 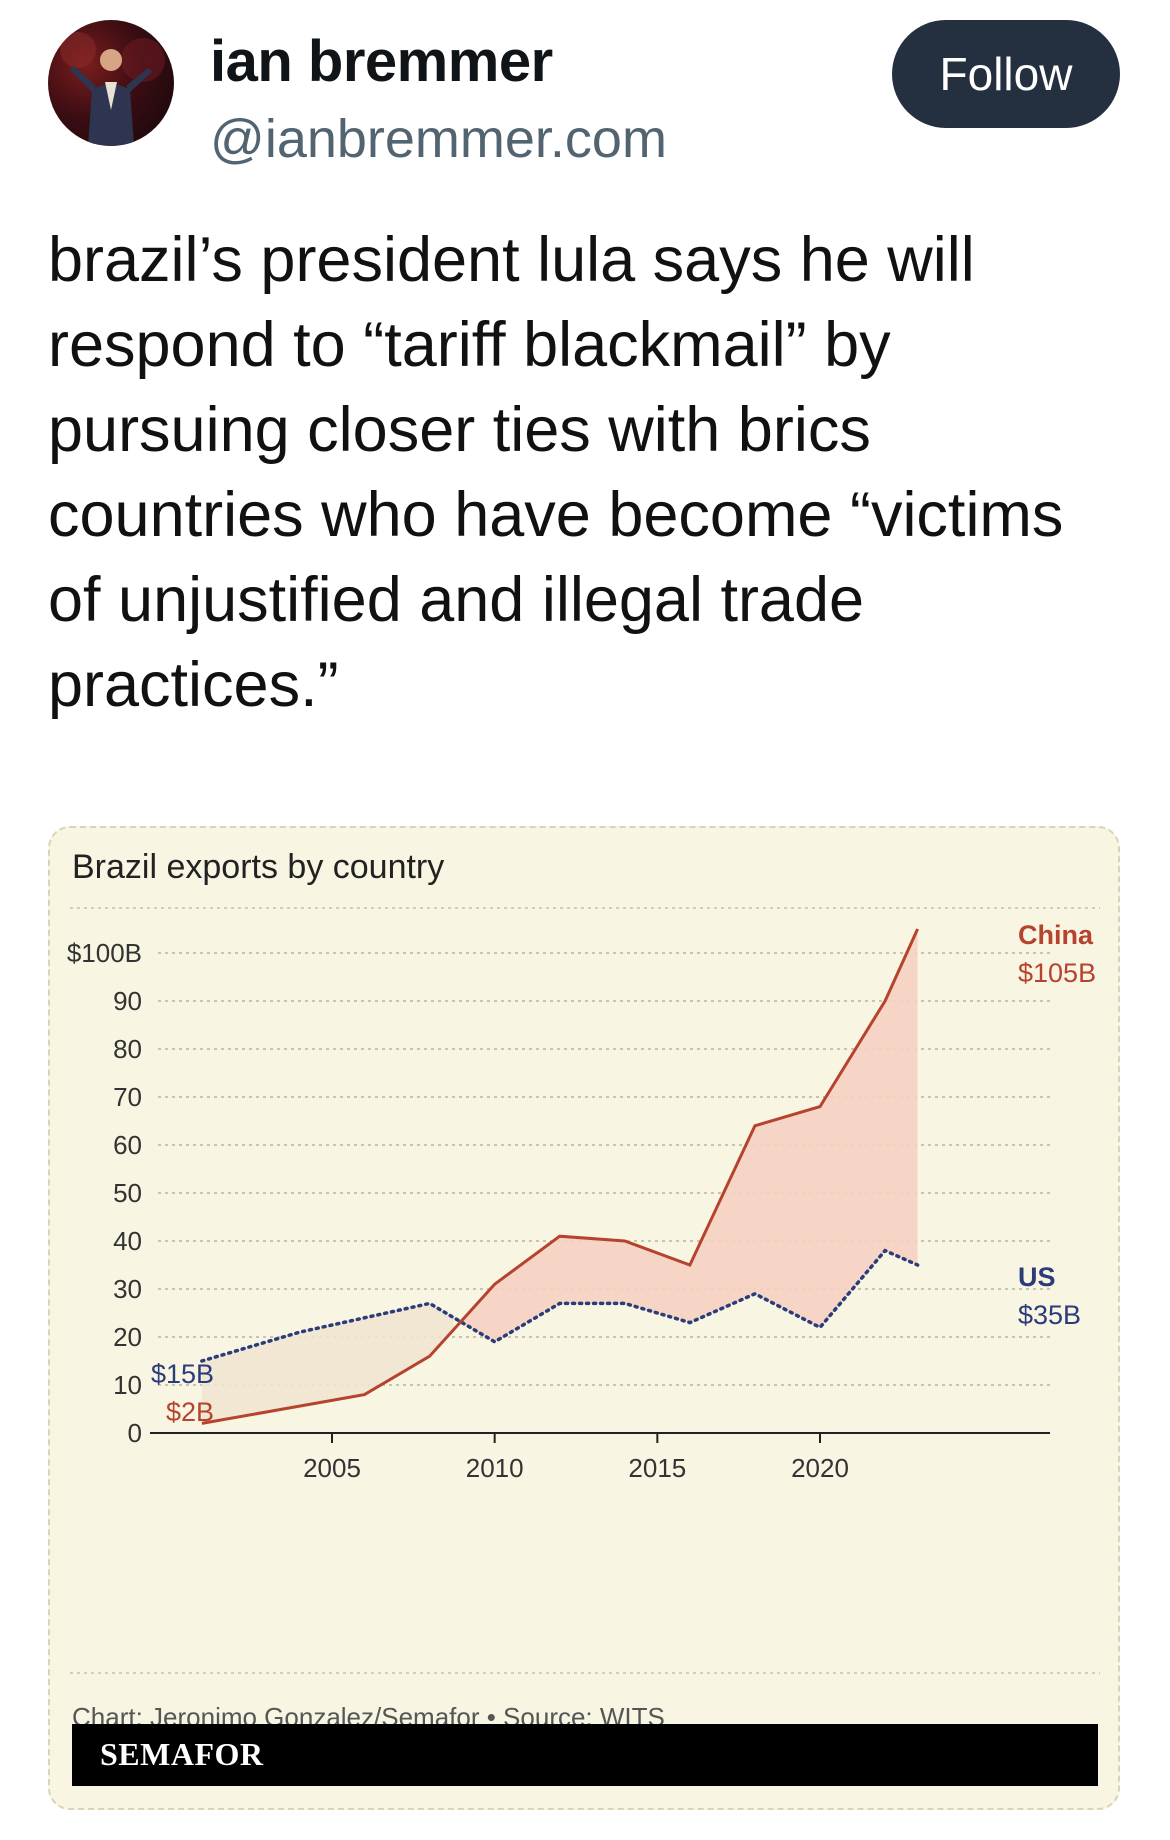 What do you see at coordinates (127, 1097) in the screenshot?
I see `y-tick-label: 70` at bounding box center [127, 1097].